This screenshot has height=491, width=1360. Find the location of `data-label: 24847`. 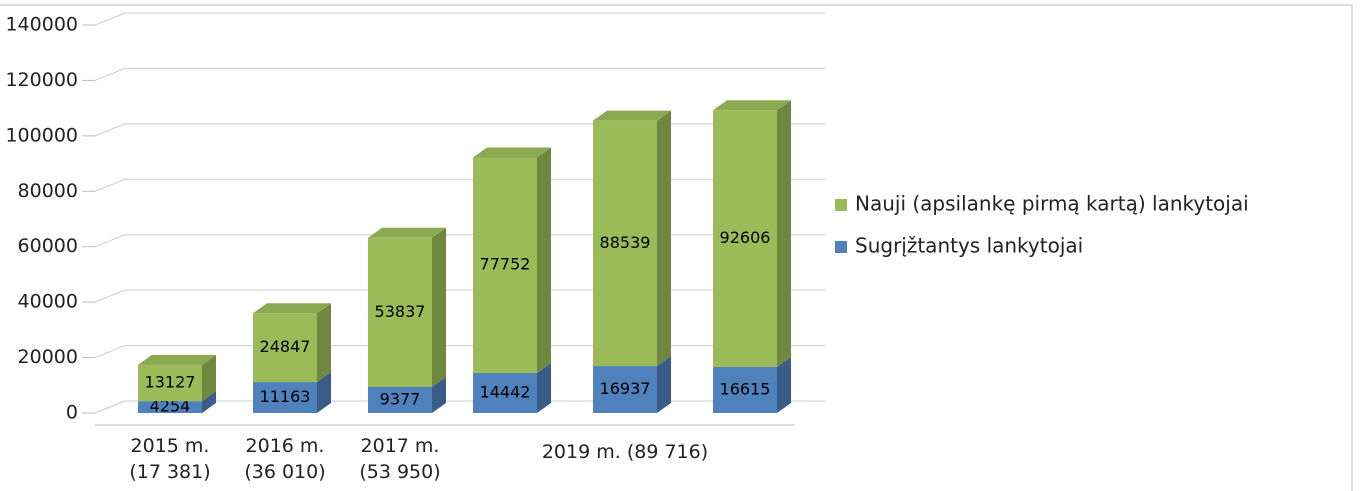

data-label: 24847 is located at coordinates (285, 346).